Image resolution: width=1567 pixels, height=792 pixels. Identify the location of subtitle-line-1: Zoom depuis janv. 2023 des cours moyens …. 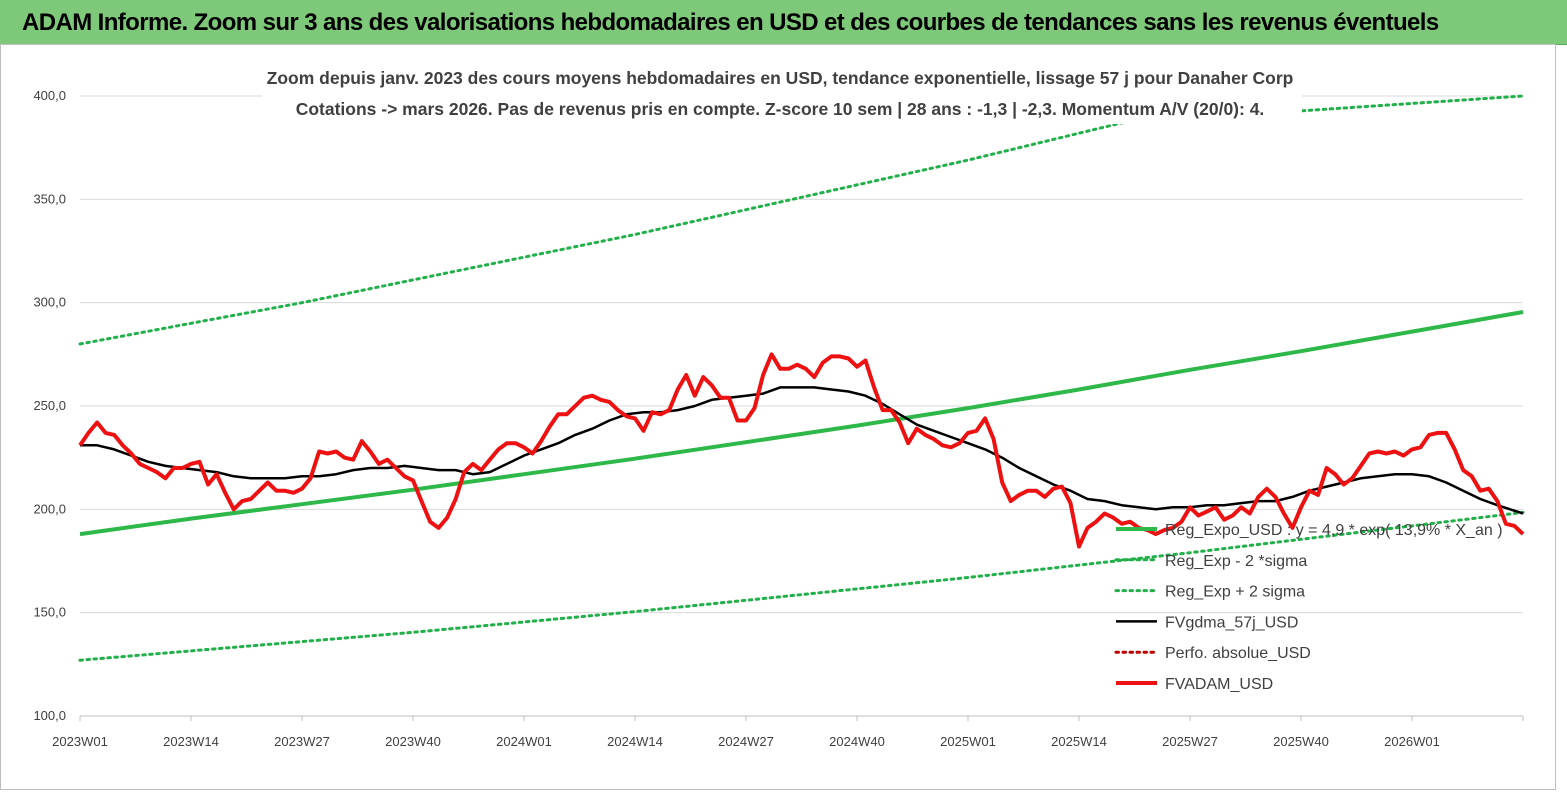
(780, 78).